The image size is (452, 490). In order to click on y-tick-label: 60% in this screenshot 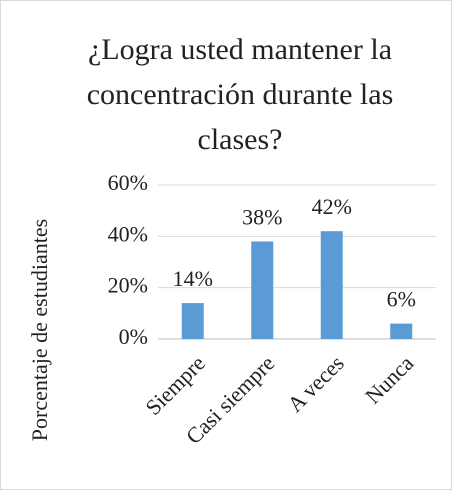, I will do `click(128, 182)`.